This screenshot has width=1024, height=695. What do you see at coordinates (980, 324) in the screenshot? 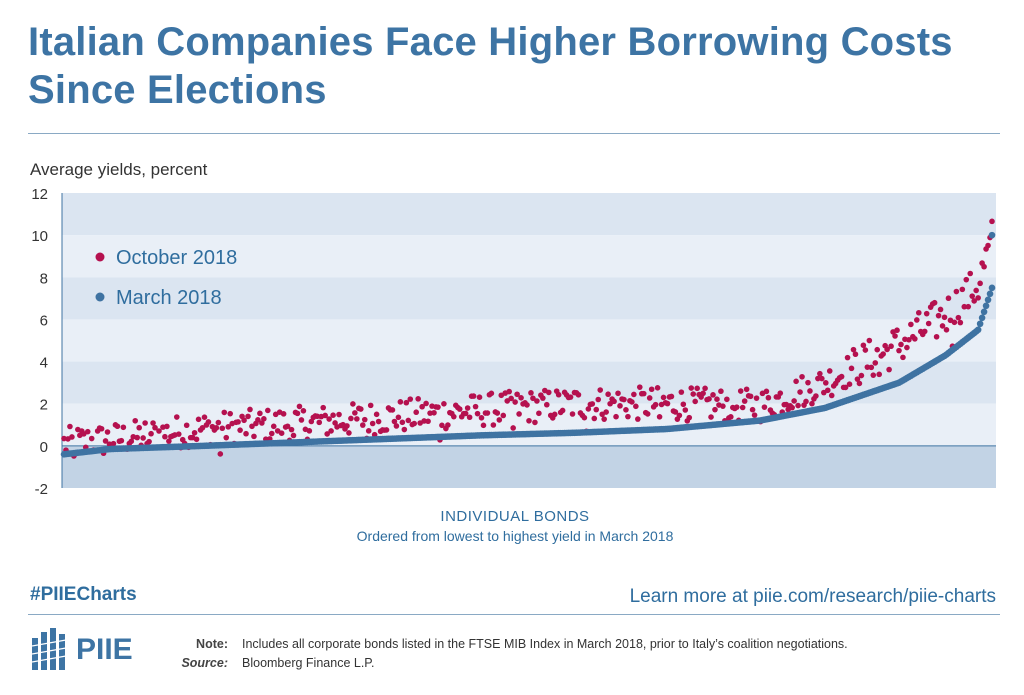
I see `march-point` at bounding box center [980, 324].